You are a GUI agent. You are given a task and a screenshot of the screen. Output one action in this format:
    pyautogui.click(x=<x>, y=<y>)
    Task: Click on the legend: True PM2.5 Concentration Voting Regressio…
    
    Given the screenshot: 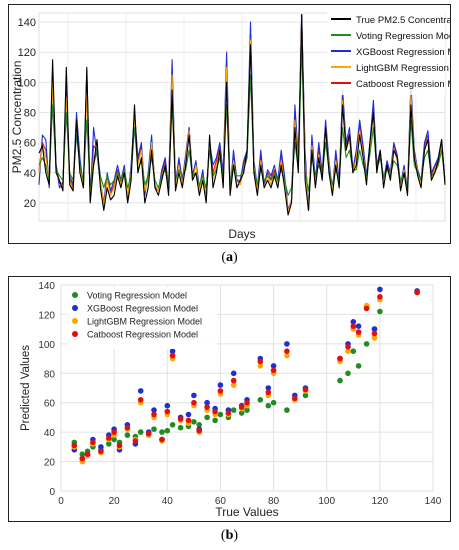 What is the action you would take?
    pyautogui.click(x=388, y=53)
    